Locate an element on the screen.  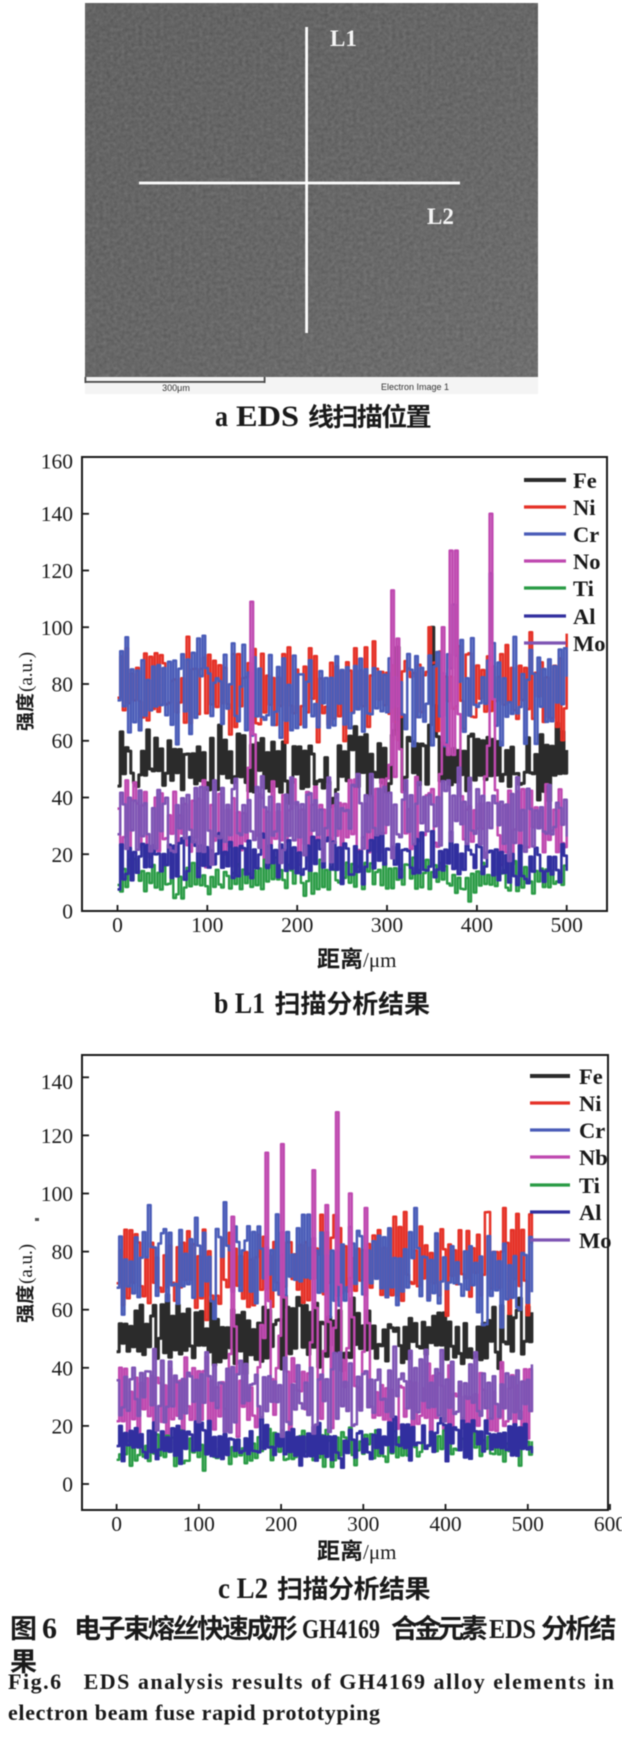
svg-text: b L1 is located at coordinates (239, 1003).